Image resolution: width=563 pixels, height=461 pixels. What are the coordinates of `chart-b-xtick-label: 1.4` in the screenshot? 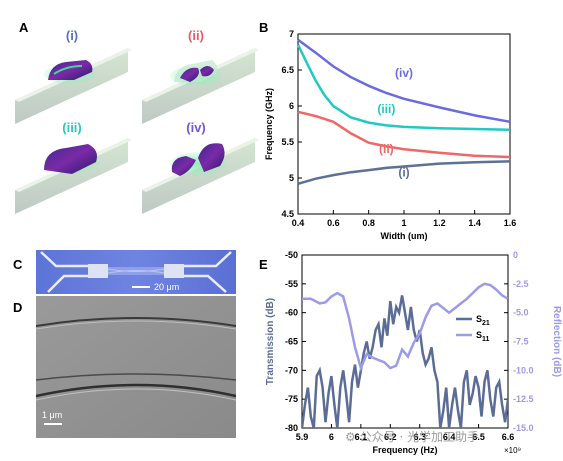 It's located at (474, 223).